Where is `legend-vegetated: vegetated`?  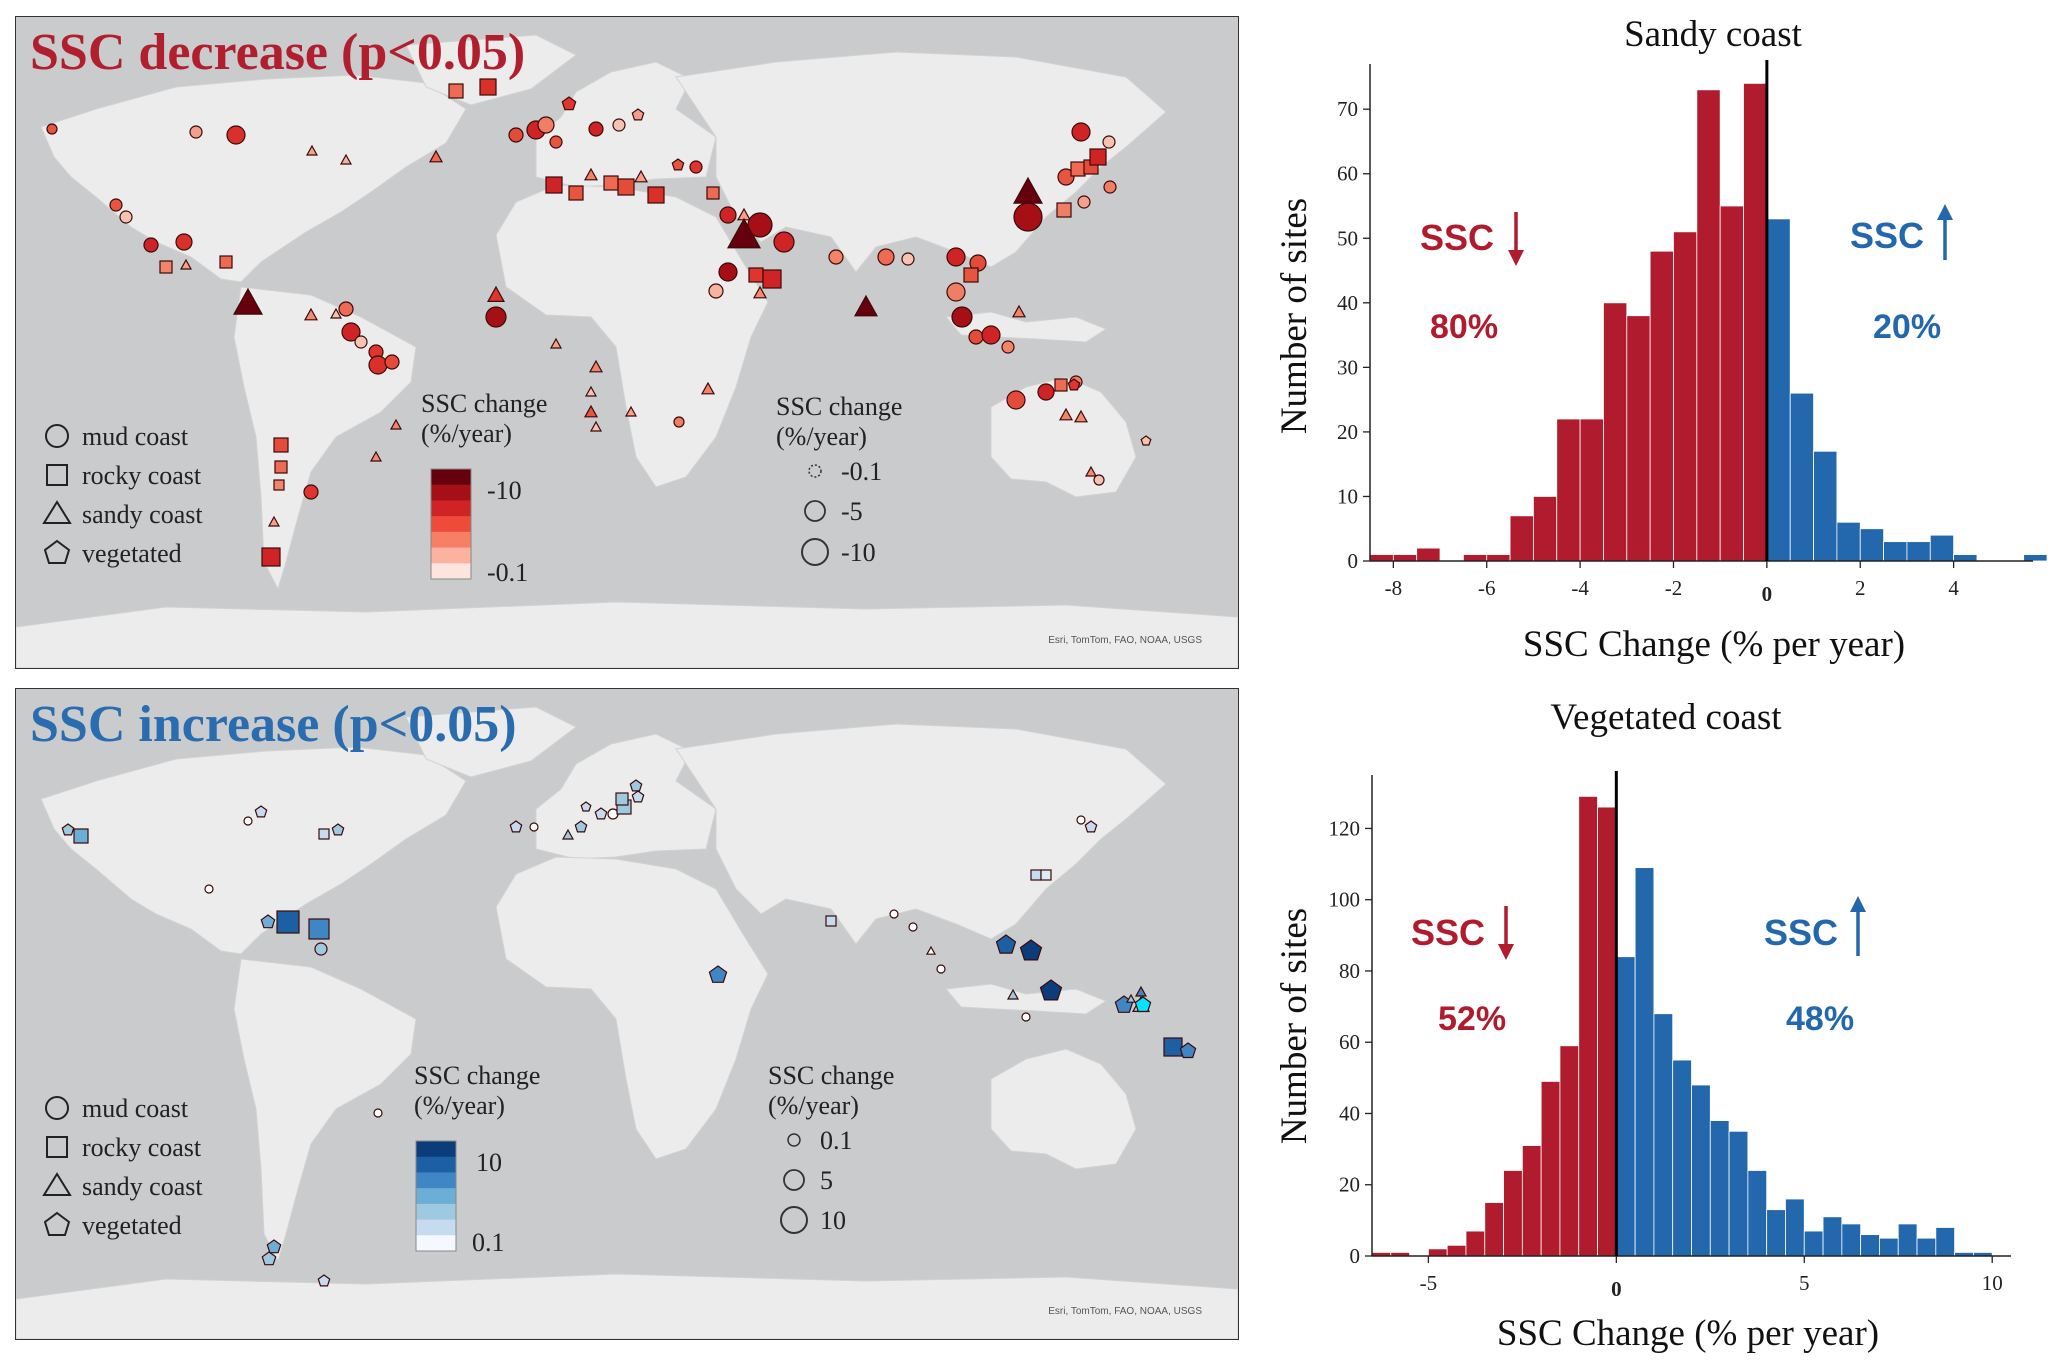
legend-vegetated: vegetated is located at coordinates (132, 1225).